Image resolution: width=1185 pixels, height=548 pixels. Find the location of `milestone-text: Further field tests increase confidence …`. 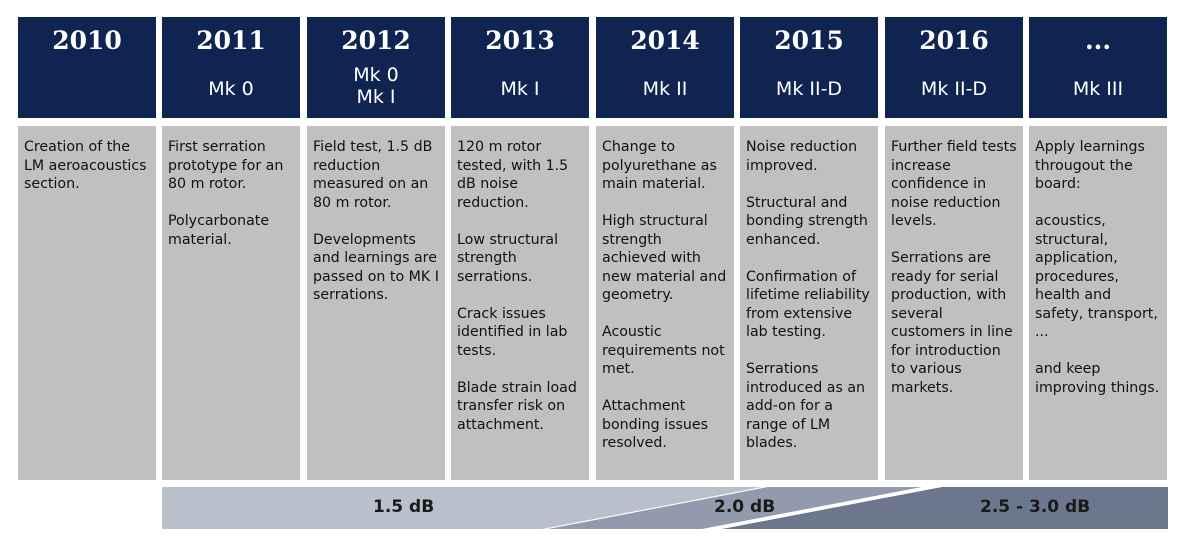

milestone-text: Further field tests increase confidence … is located at coordinates (954, 184).